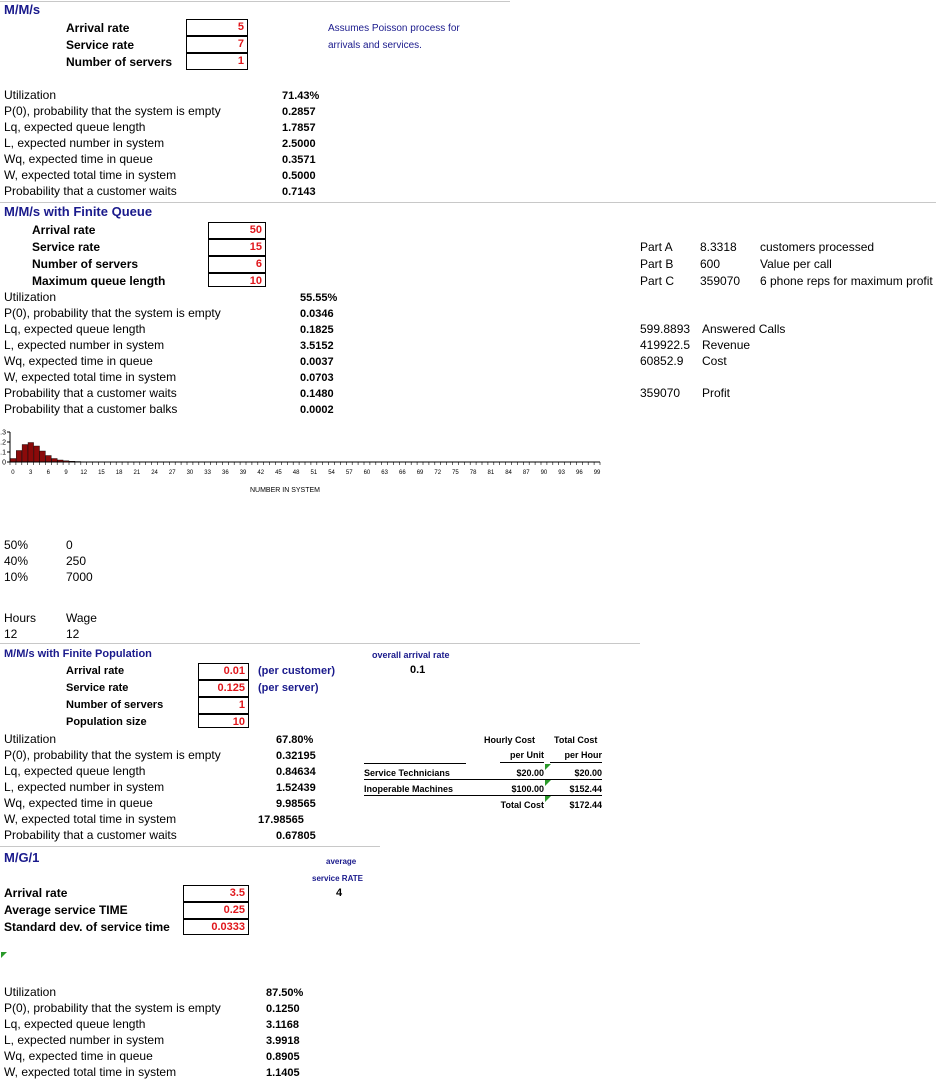 The image size is (936, 1080). I want to click on output-value: 0.0703, so click(317, 378).